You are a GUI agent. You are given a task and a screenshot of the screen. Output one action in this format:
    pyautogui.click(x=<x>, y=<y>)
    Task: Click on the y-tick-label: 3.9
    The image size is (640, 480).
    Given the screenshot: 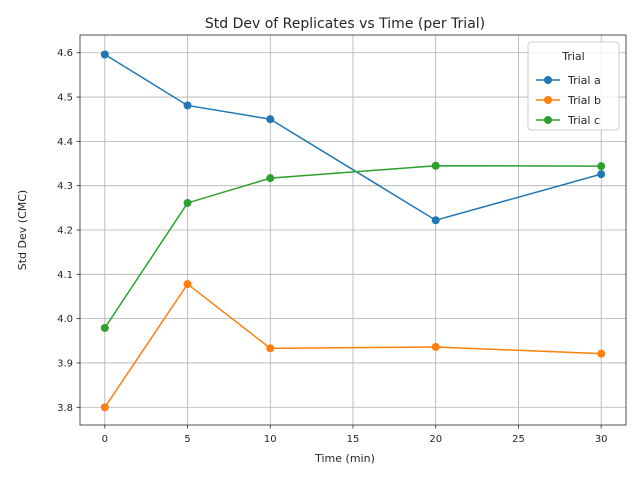 What is the action you would take?
    pyautogui.click(x=65, y=363)
    